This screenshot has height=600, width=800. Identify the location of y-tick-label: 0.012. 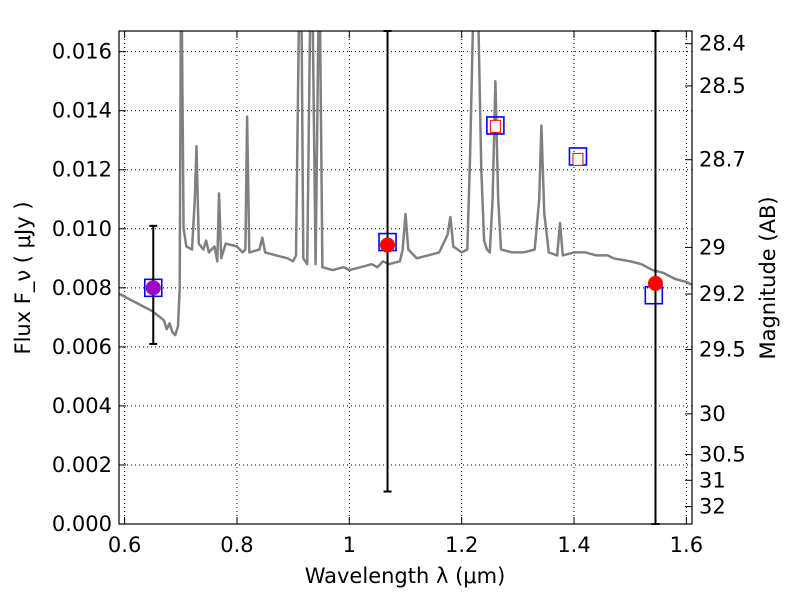
(82, 170).